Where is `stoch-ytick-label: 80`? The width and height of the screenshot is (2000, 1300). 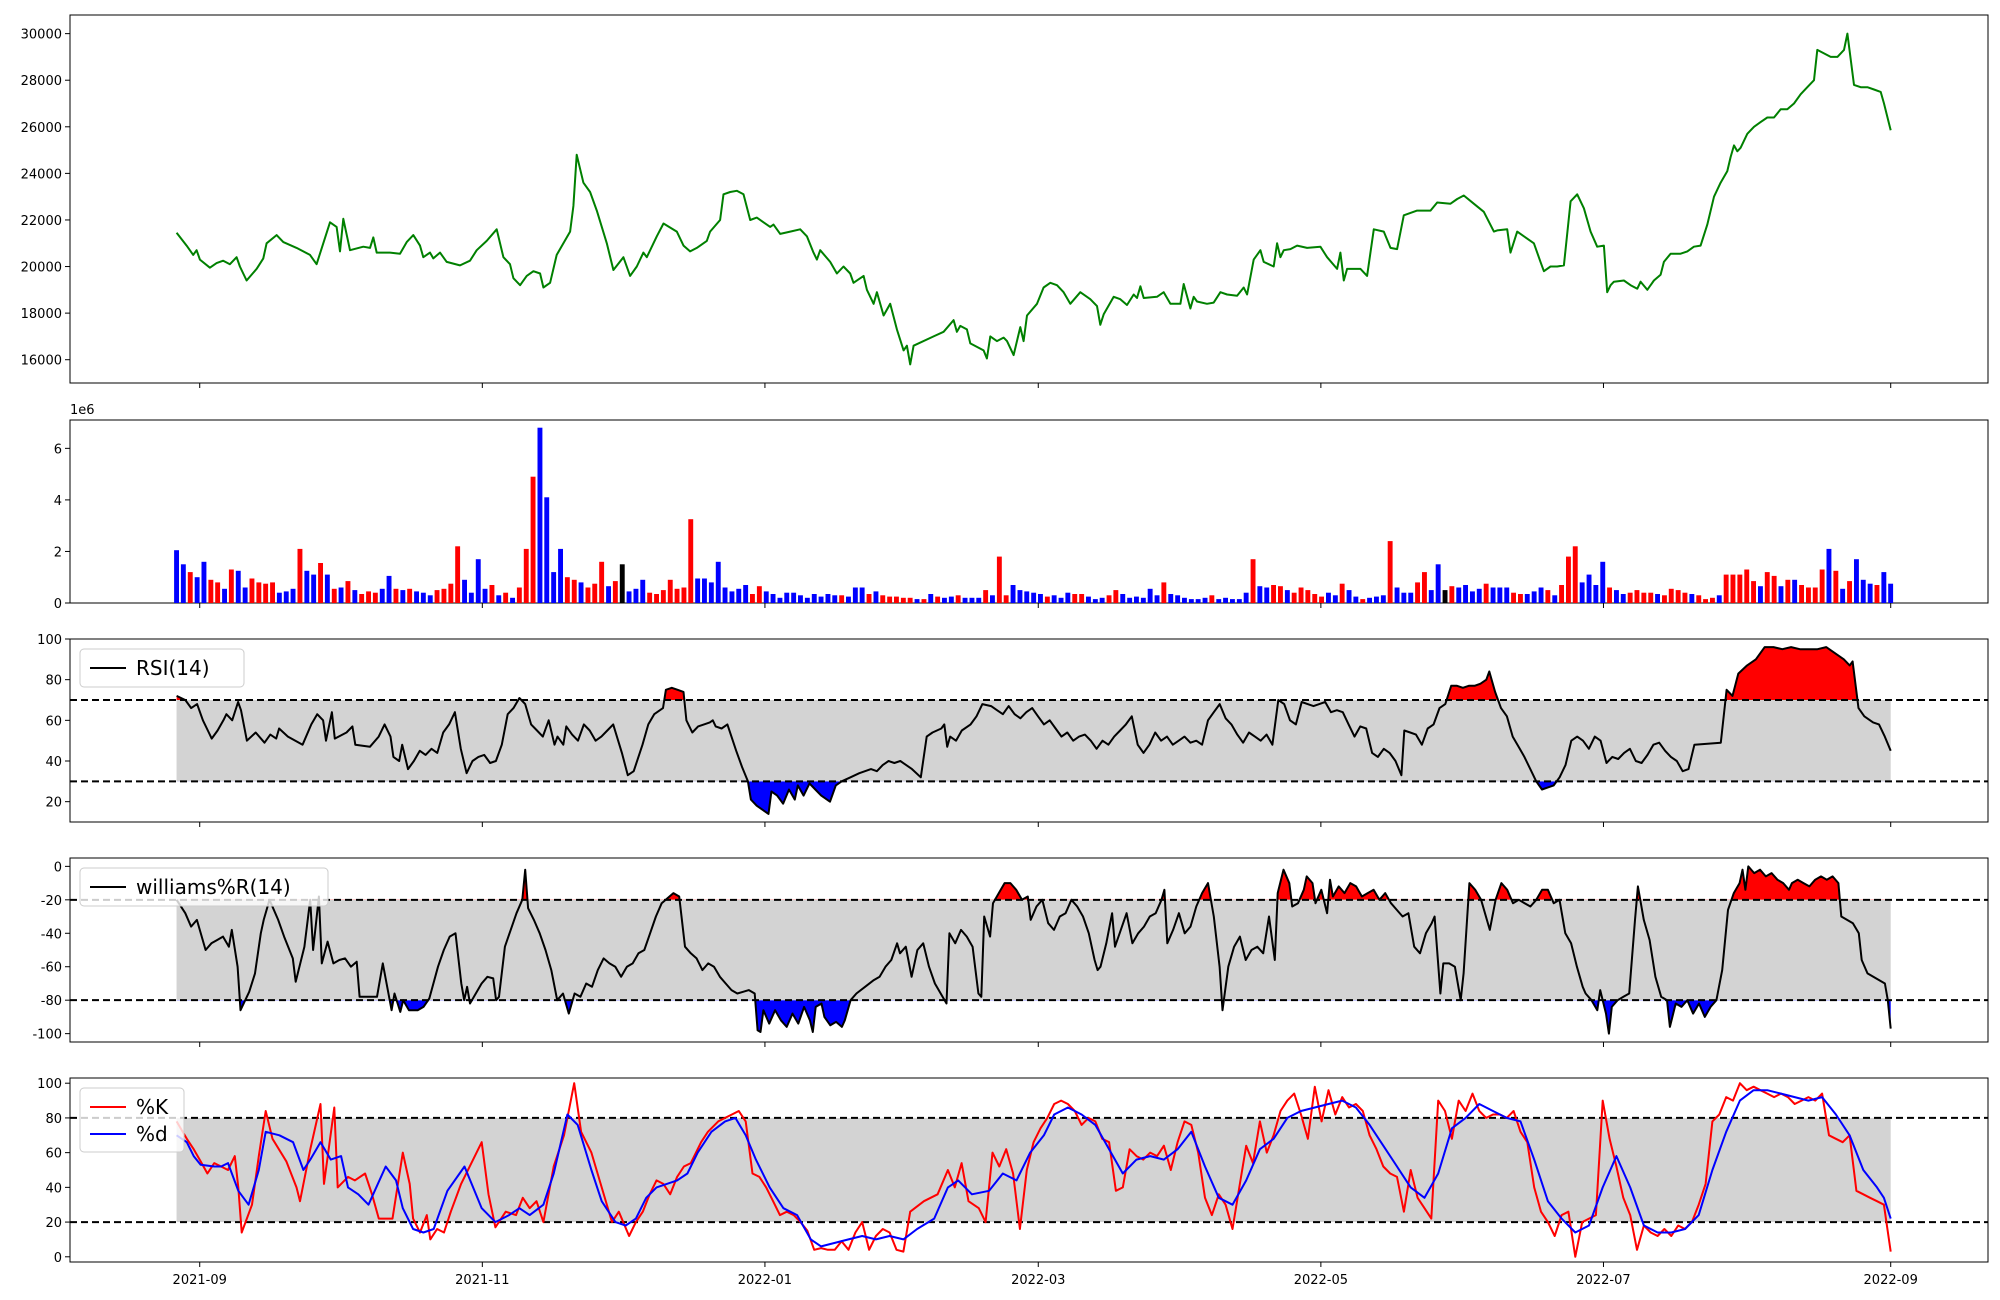
stoch-ytick-label: 80 is located at coordinates (53, 1119).